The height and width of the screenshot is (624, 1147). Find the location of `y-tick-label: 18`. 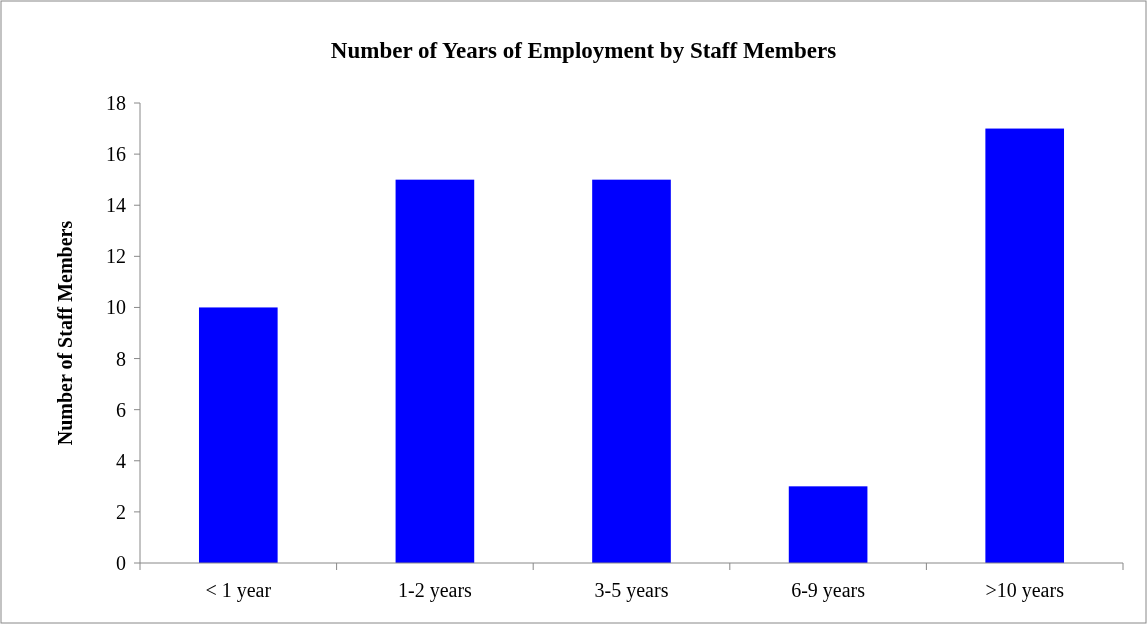

y-tick-label: 18 is located at coordinates (116, 103).